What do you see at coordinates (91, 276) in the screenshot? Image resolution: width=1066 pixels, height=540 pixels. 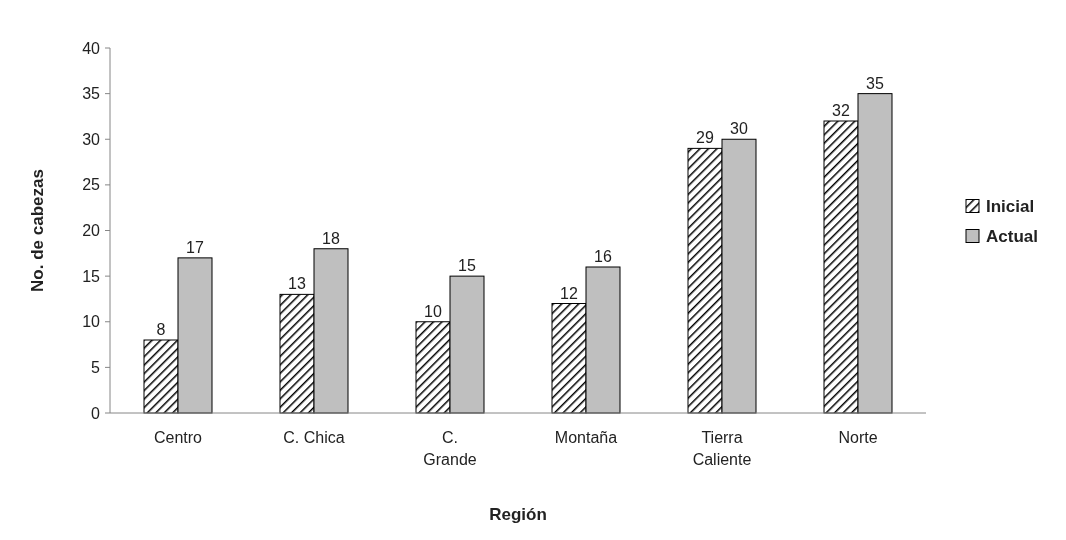 I see `y-tick-label: 15` at bounding box center [91, 276].